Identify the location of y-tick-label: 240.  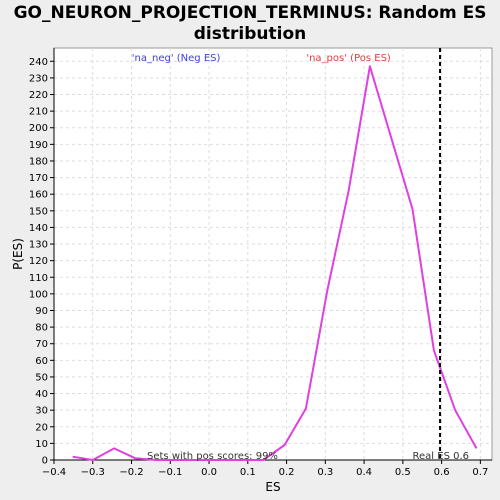
(38, 62).